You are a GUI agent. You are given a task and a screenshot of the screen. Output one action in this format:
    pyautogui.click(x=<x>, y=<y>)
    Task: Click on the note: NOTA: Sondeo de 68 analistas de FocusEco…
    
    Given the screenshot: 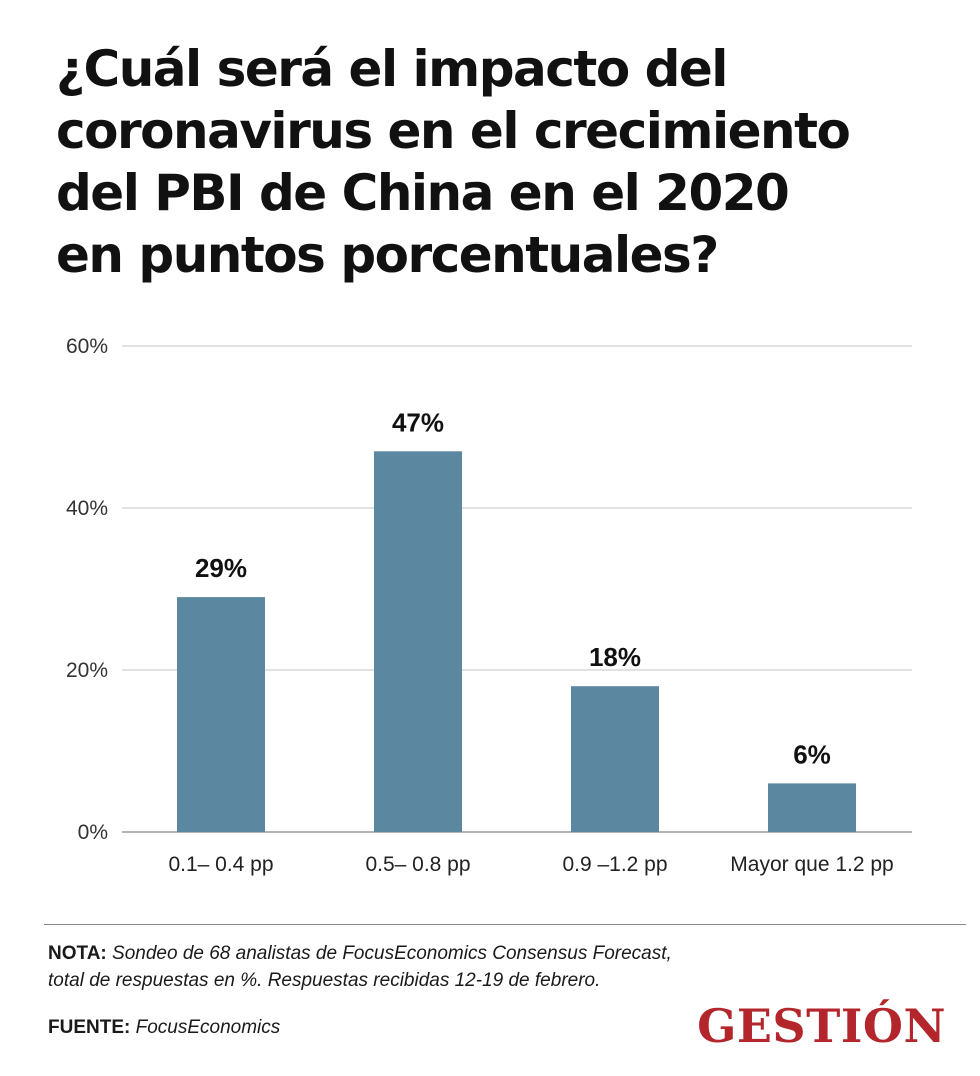 What is the action you would take?
    pyautogui.click(x=428, y=967)
    